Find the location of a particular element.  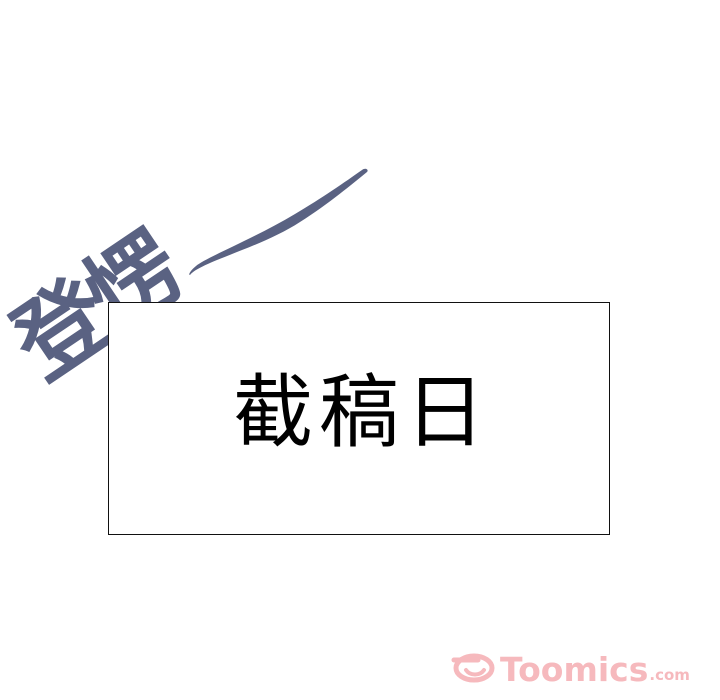

watermark-name: Toomics is located at coordinates (574, 669).